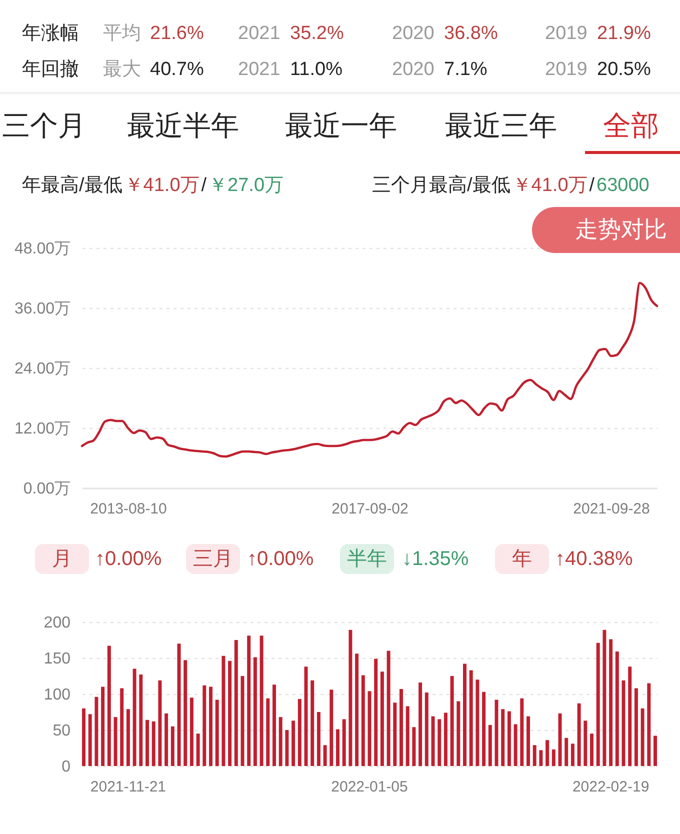  What do you see at coordinates (213, 559) in the screenshot?
I see `text: 三月` at bounding box center [213, 559].